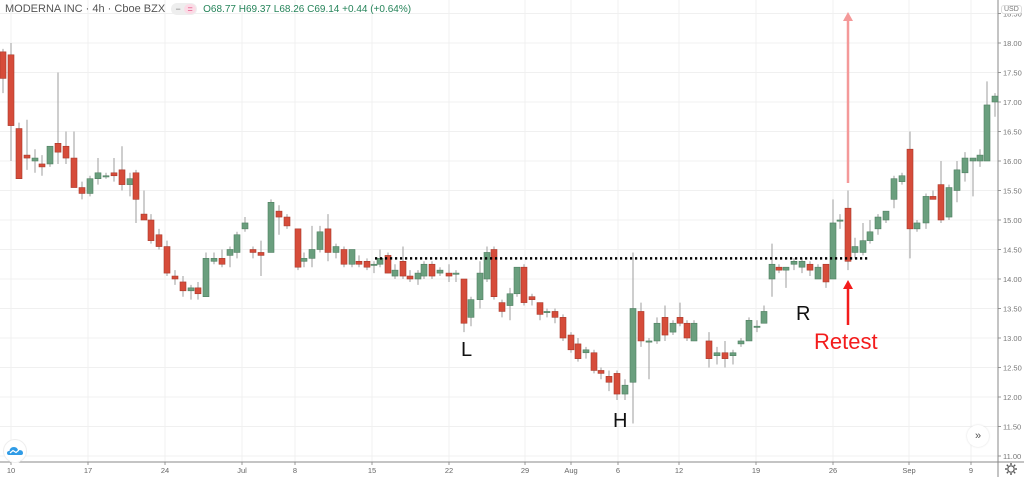 The image size is (1024, 477). I want to click on currency-badge: USD, so click(1011, 9).